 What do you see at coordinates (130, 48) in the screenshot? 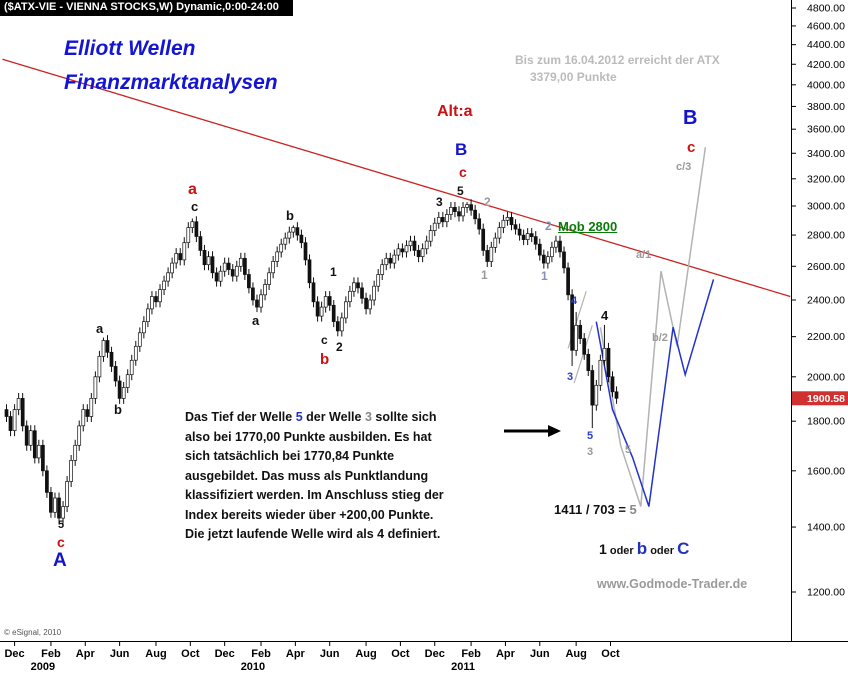
I see `brand-line1: Elliott Wellen` at bounding box center [130, 48].